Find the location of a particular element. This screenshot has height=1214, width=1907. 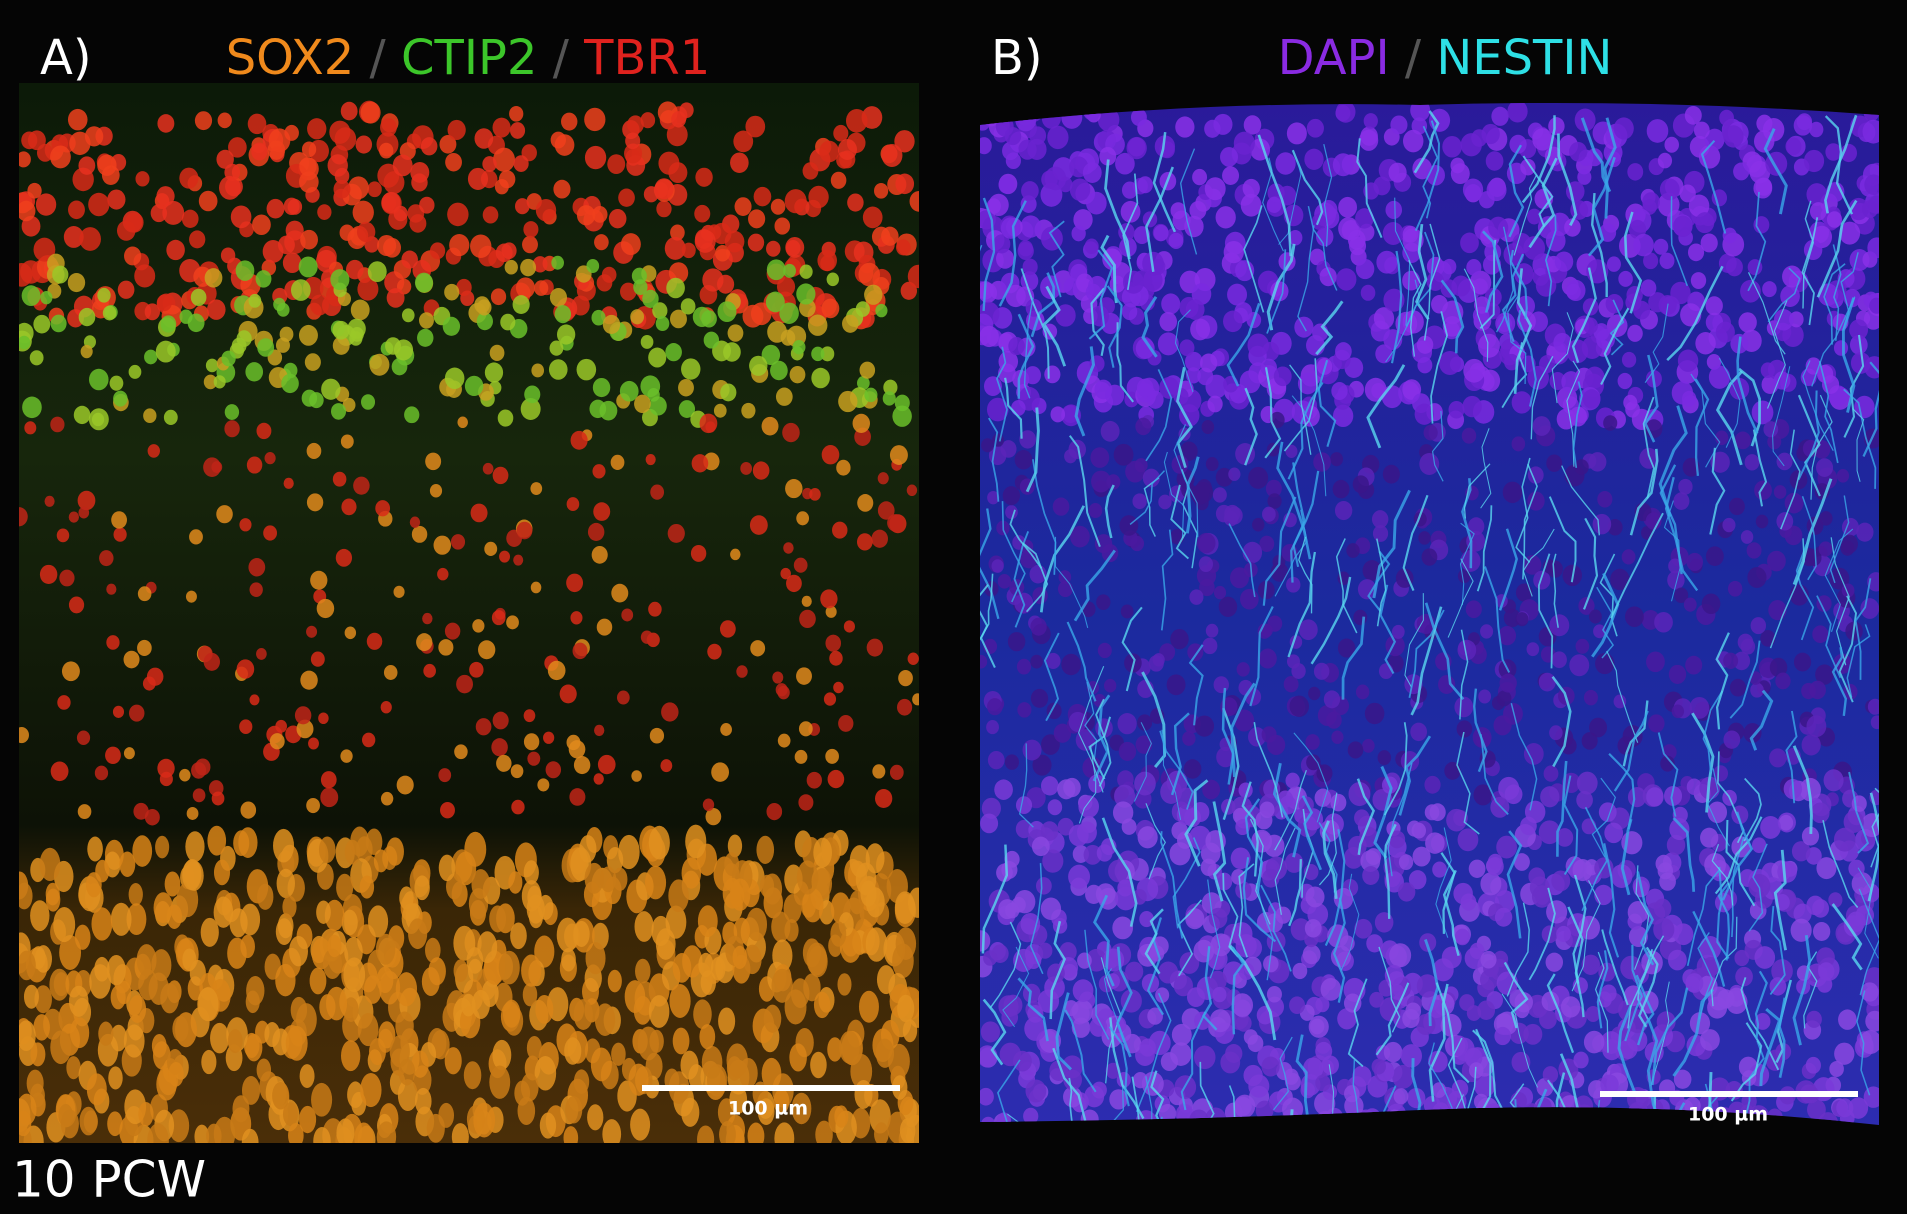

title-word: / is located at coordinates (1420, 58).